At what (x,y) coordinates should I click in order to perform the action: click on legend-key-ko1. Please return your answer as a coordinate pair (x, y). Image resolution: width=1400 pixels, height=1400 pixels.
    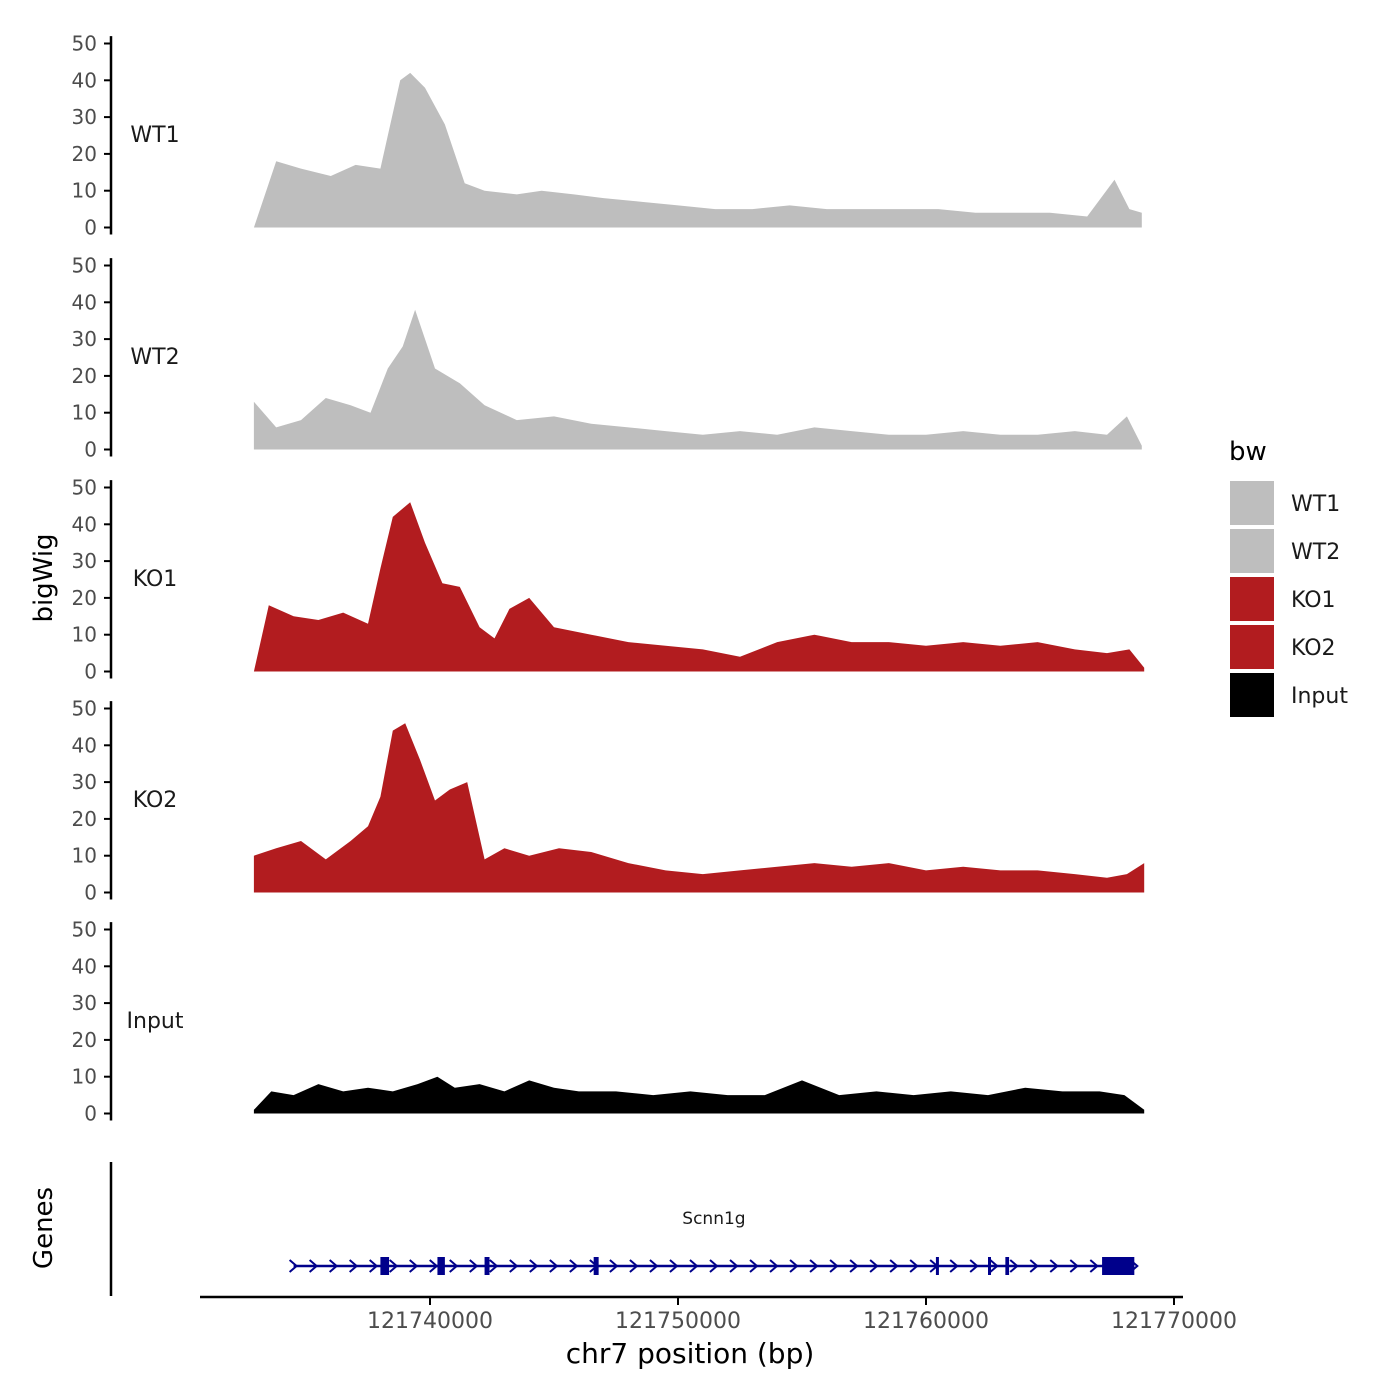
    Looking at the image, I should click on (1252, 599).